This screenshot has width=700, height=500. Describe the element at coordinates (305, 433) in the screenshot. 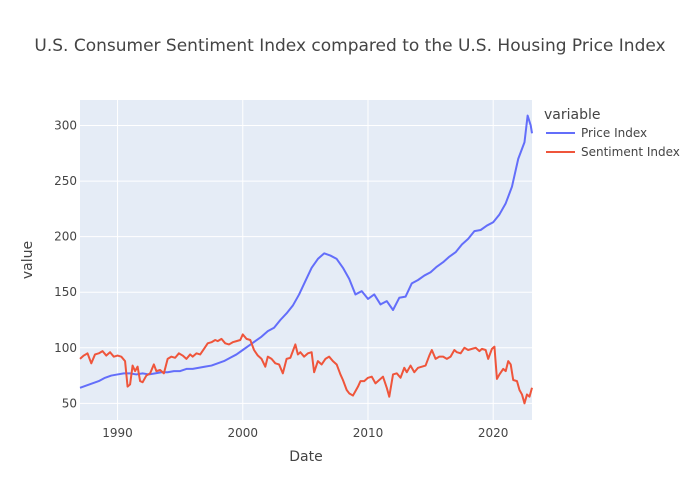

I see `x-tick-labels: 1990 2000 2010 2020` at that location.